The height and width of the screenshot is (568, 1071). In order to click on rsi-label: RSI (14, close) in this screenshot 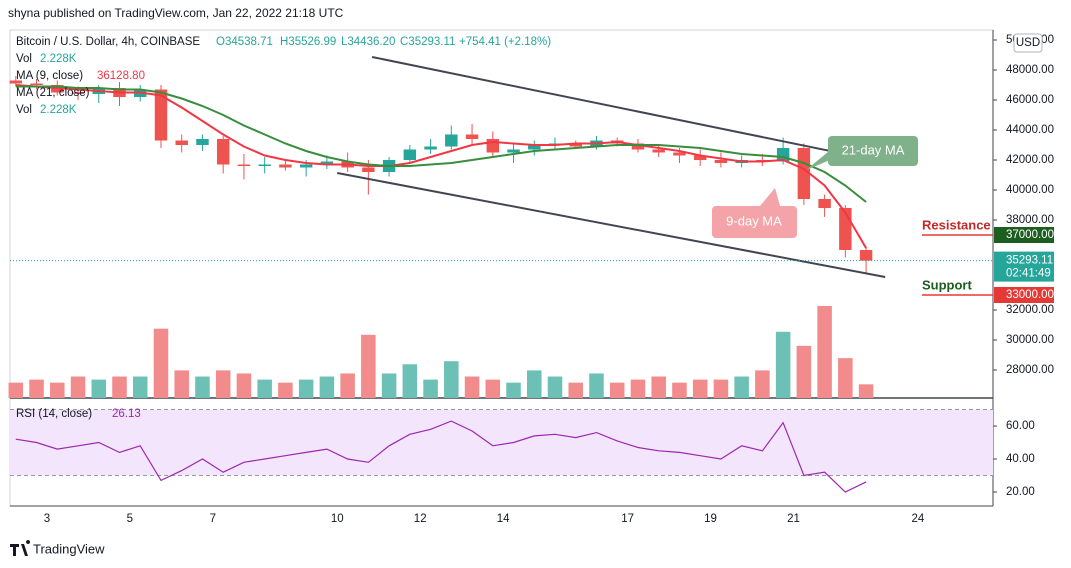, I will do `click(54, 414)`.